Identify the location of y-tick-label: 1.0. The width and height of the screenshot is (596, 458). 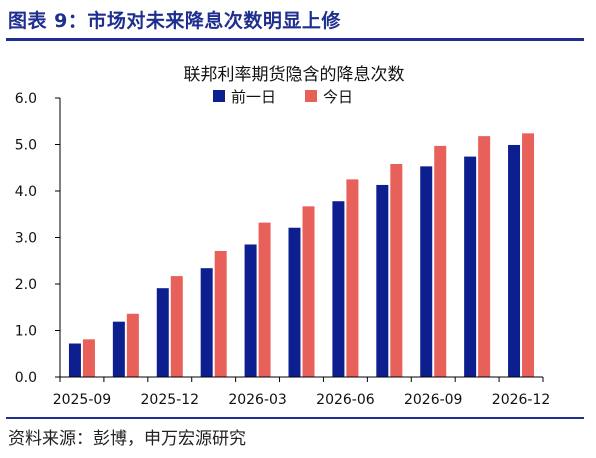
(26, 332).